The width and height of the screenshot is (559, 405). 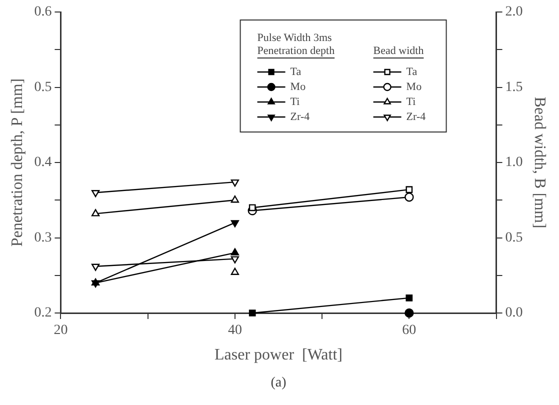 I want to click on annotation: Penetration depth, so click(x=296, y=50).